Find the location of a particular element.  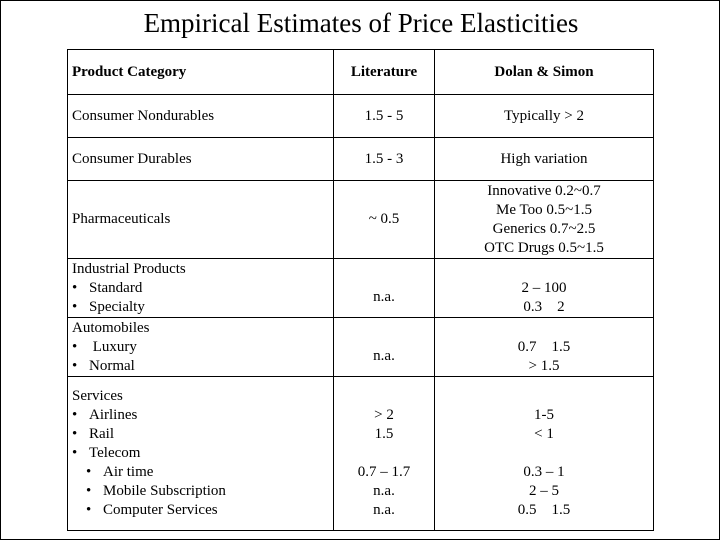

list-item: • Specialty is located at coordinates (200, 307).